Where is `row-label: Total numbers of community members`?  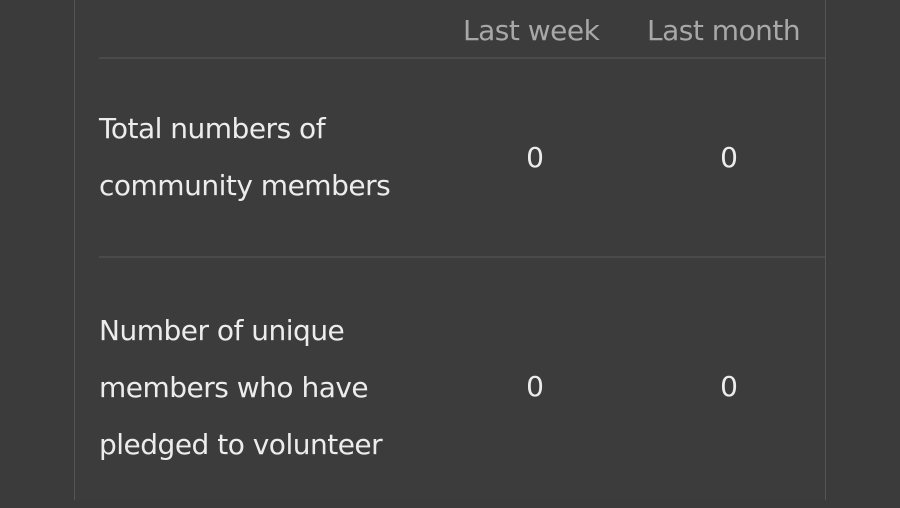
row-label: Total numbers of community members is located at coordinates (245, 157).